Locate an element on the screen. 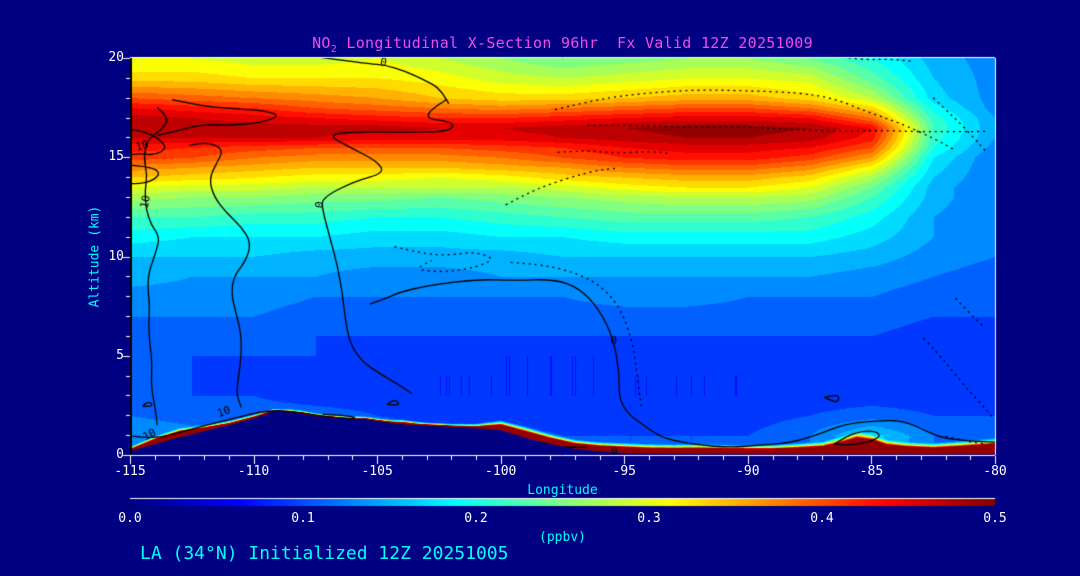  x-tick-label: -95 is located at coordinates (624, 471).